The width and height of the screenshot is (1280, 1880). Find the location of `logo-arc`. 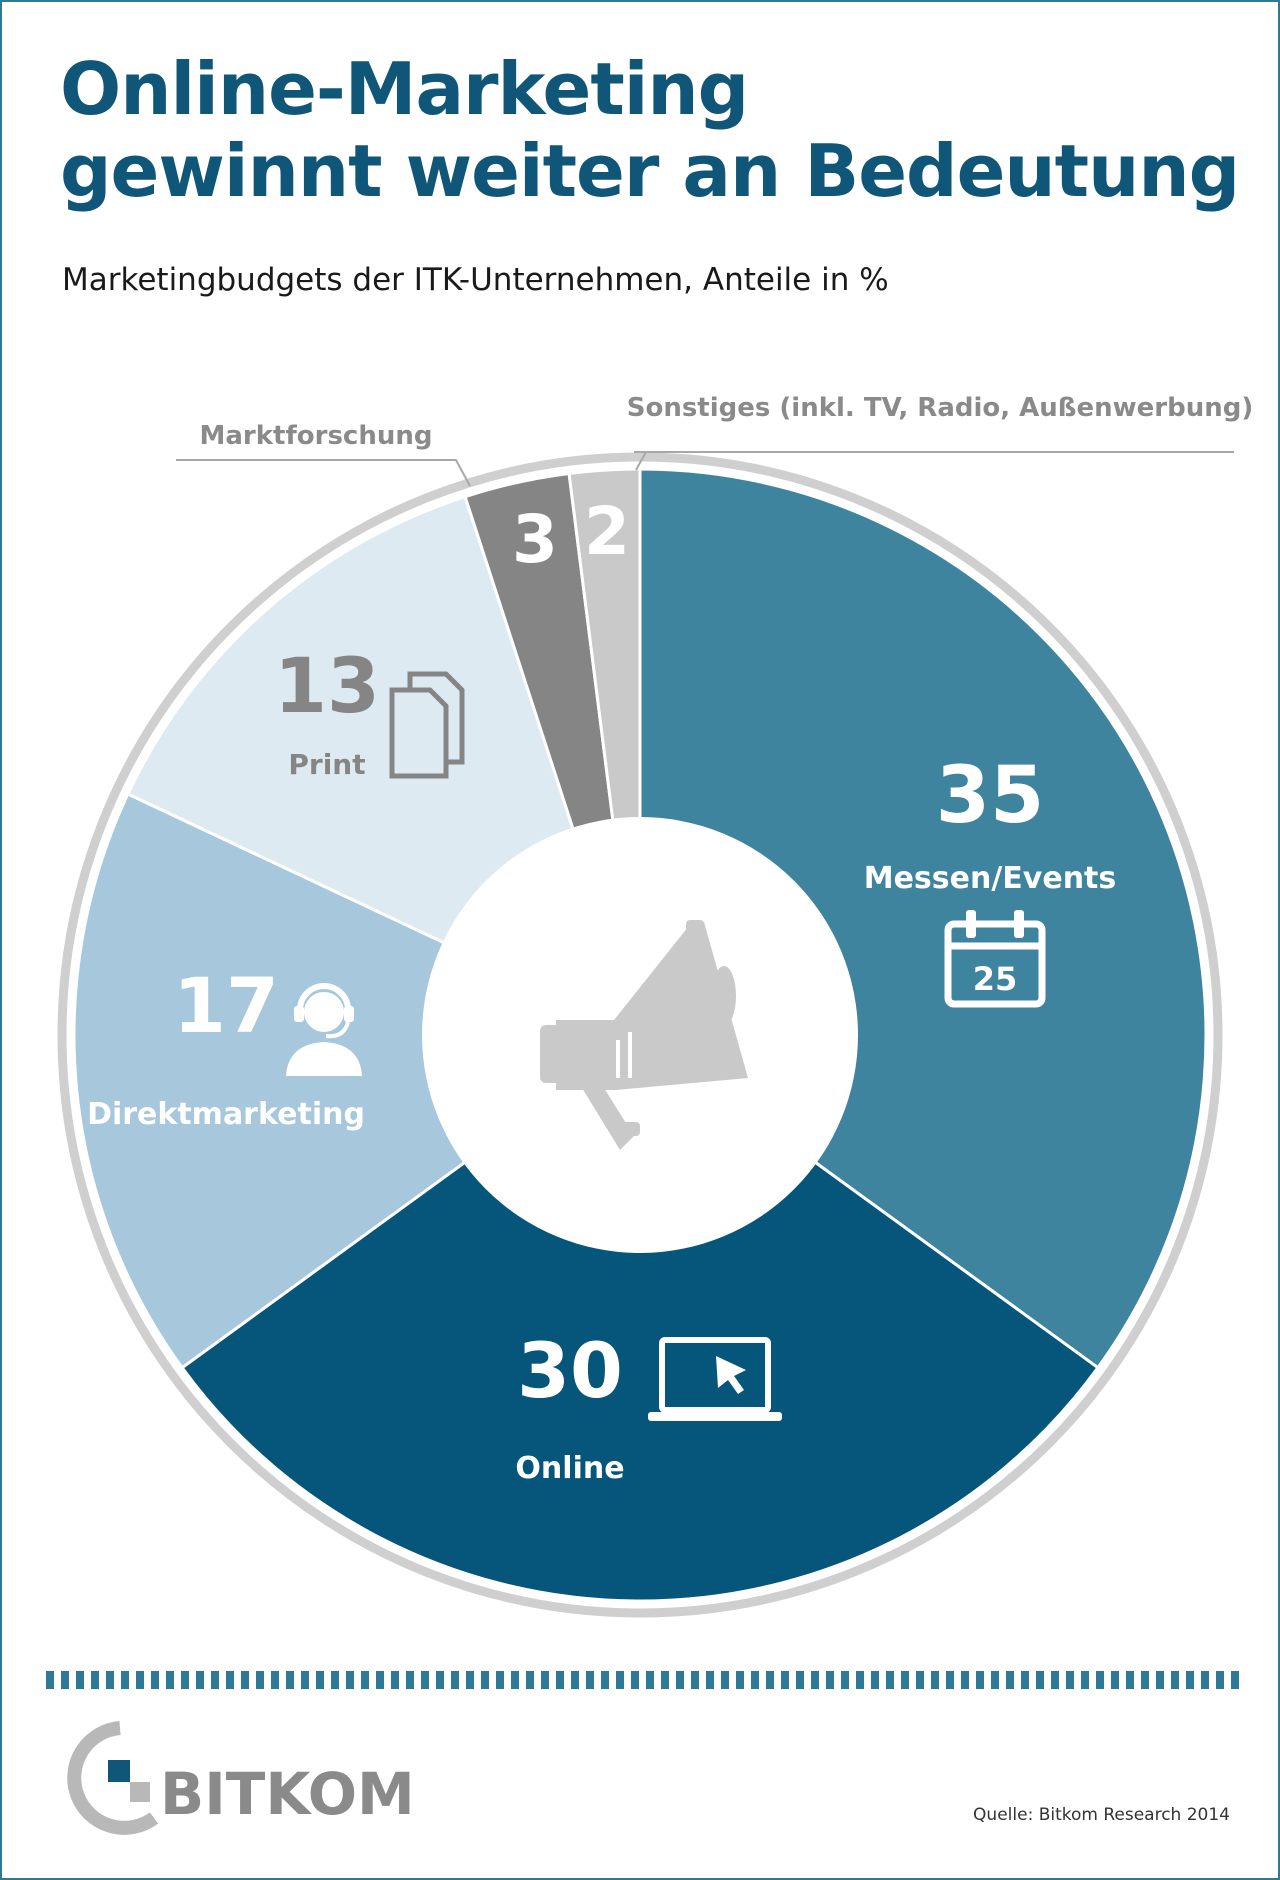

logo-arc is located at coordinates (113, 1778).